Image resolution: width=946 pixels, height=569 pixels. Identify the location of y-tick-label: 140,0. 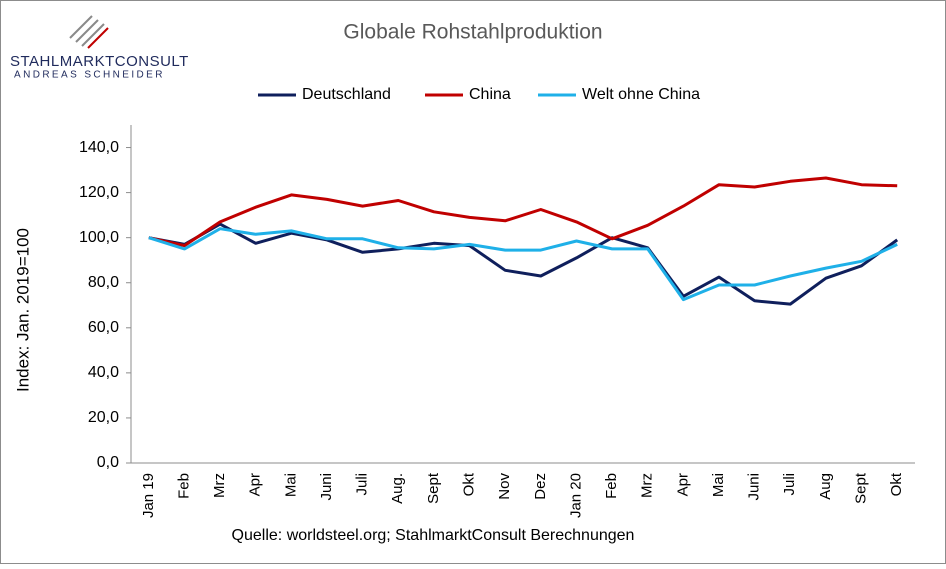
(99, 147).